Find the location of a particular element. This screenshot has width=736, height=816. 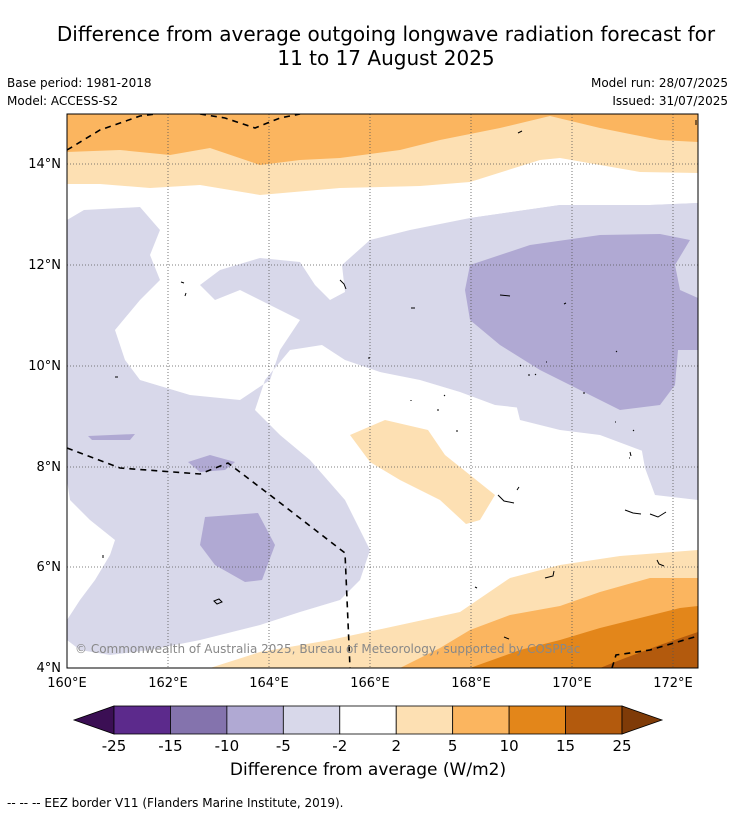

y-tick-label: 8°N is located at coordinates (49, 467).